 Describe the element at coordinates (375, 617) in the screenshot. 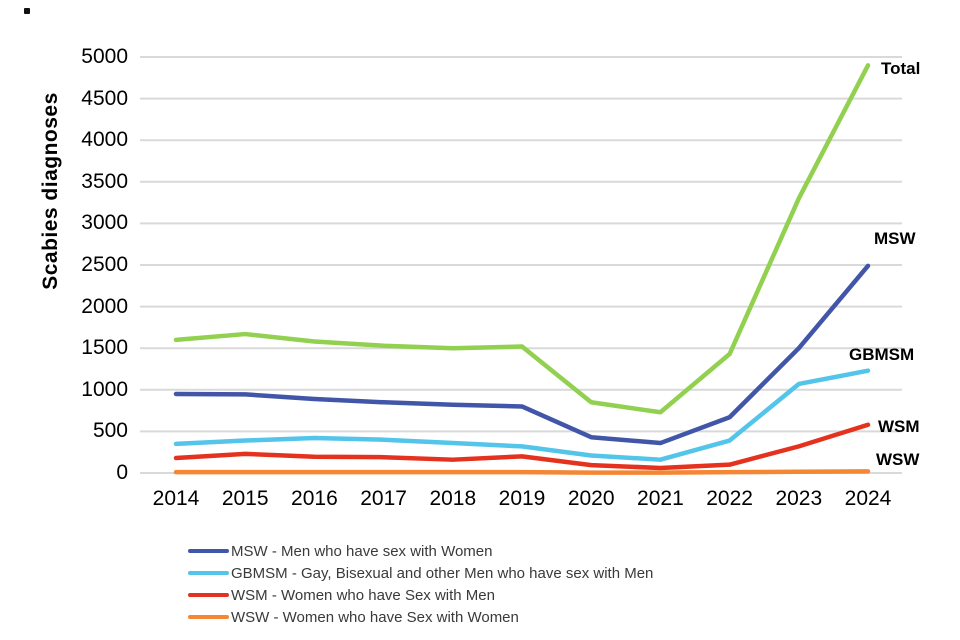

I see `legend-label: WSW - Women who have Sex with Women` at that location.